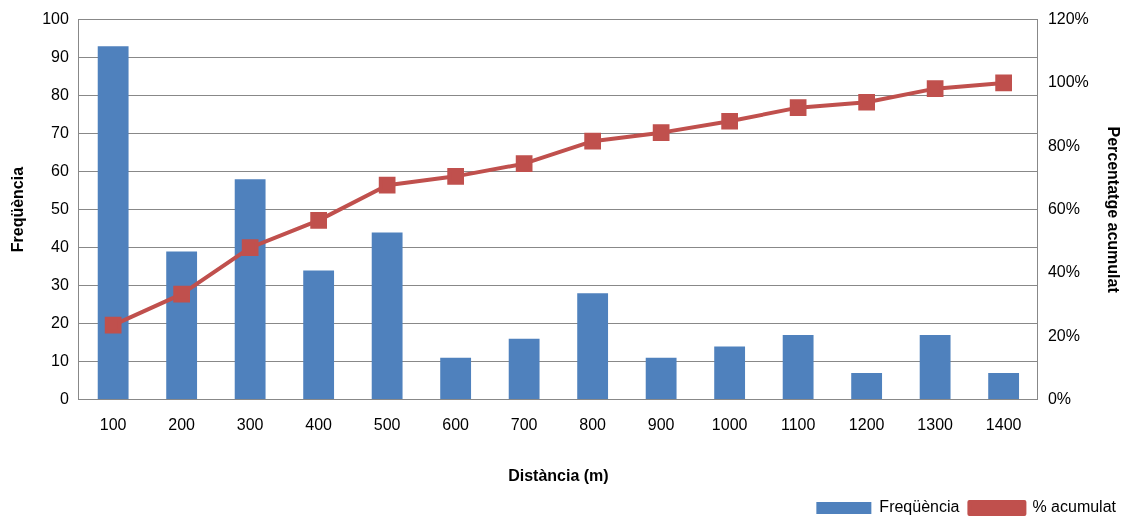 Image resolution: width=1136 pixels, height=526 pixels. What do you see at coordinates (113, 424) in the screenshot?
I see `x-tick-label: 100` at bounding box center [113, 424].